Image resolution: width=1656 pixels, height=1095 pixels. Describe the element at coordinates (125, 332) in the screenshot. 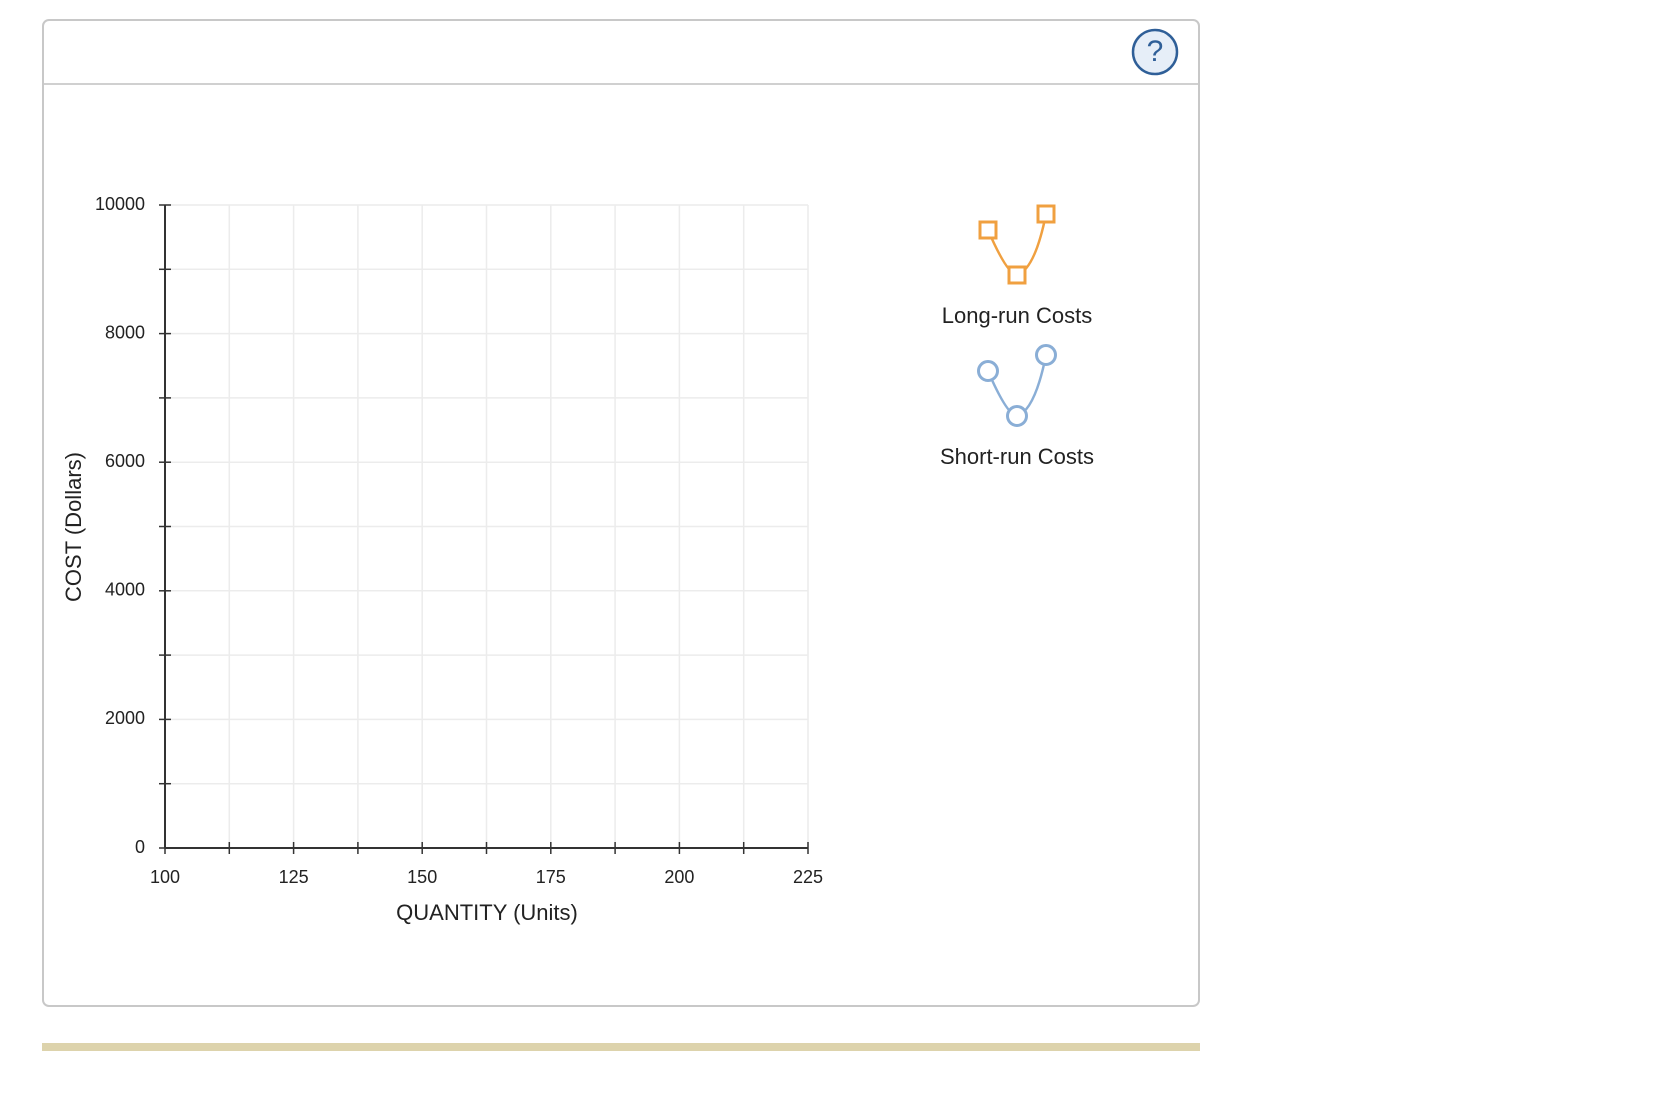

I see `y-tick-label: 8000` at that location.